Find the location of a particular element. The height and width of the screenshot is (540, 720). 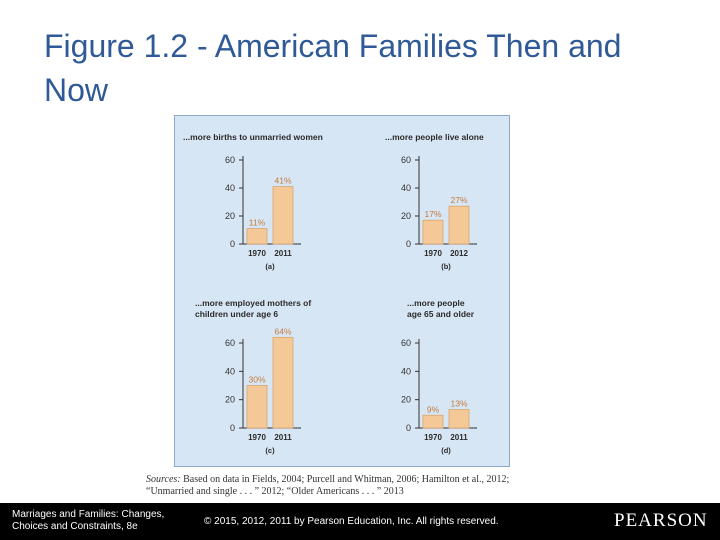

chart-title: children under age 6 is located at coordinates (236, 314).